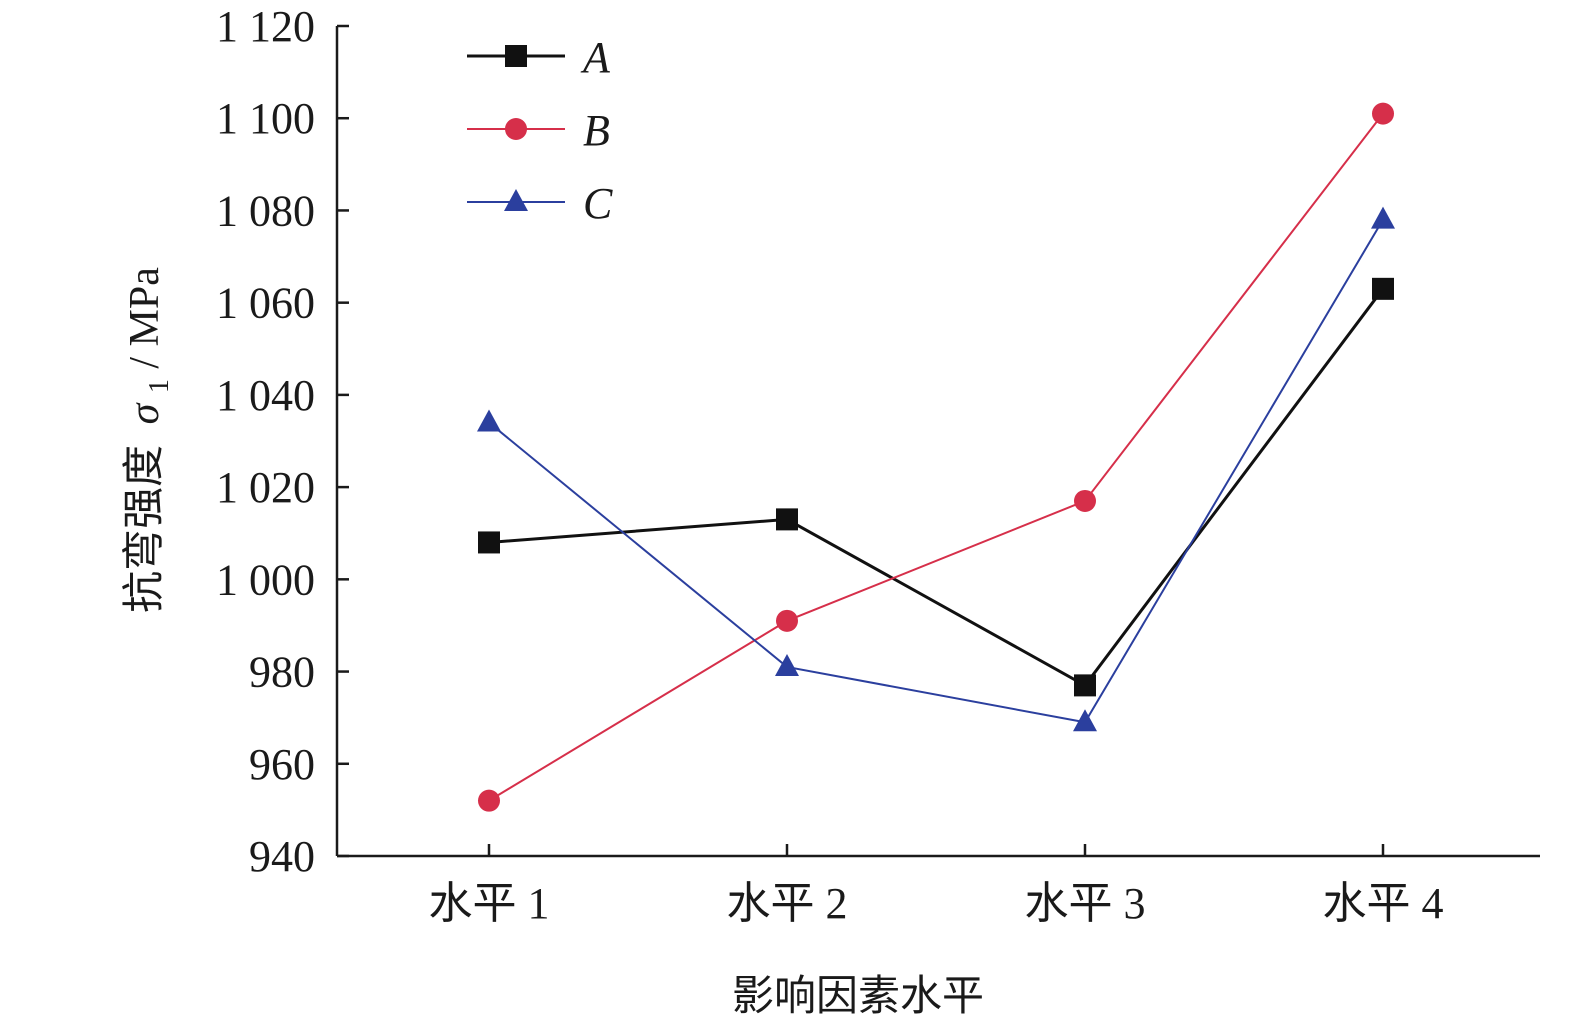  Describe the element at coordinates (539, 57) in the screenshot. I see `legend-item-A: A` at that location.